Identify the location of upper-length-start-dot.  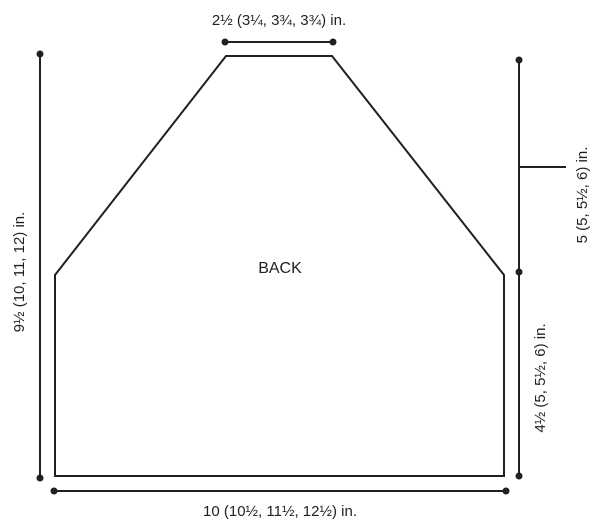
(519, 60).